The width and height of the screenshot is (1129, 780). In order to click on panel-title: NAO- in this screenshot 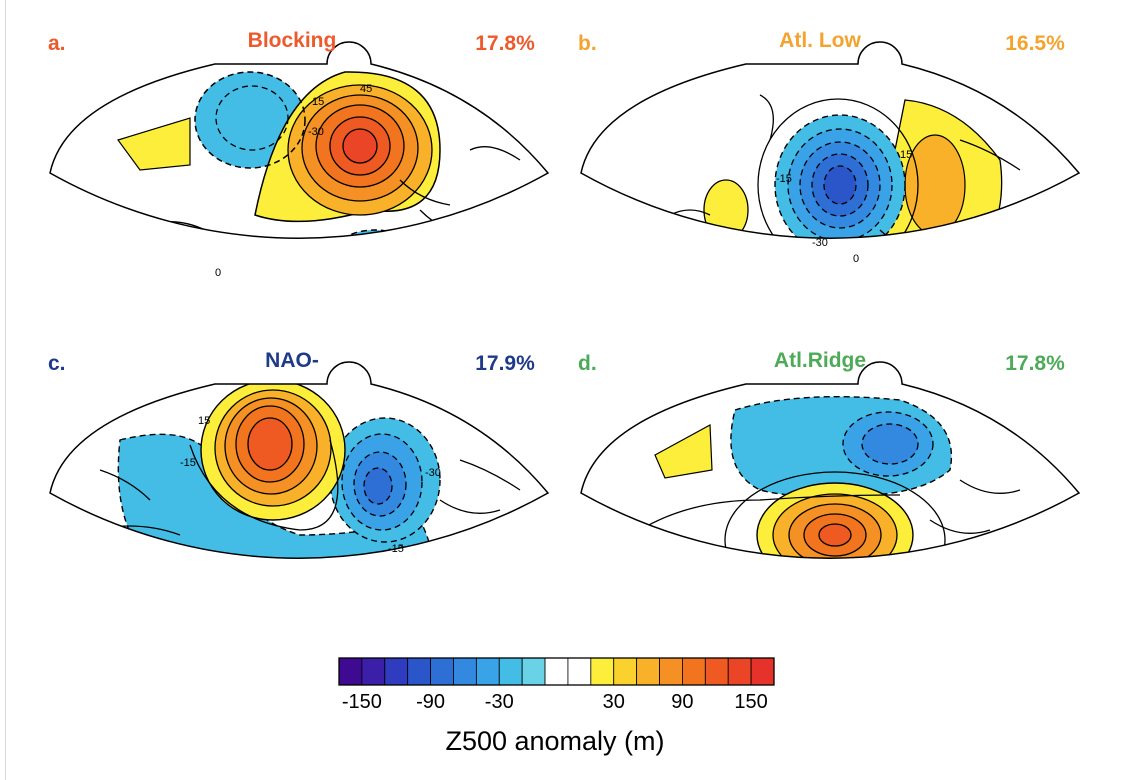, I will do `click(292, 360)`.